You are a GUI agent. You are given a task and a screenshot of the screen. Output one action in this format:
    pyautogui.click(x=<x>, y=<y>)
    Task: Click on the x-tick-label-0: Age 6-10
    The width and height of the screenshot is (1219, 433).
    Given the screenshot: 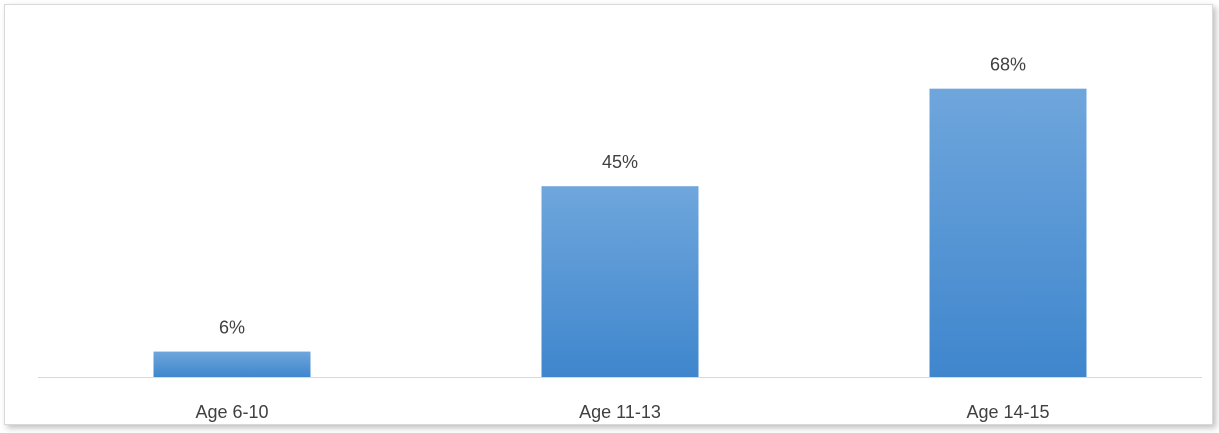 What is the action you would take?
    pyautogui.click(x=231, y=412)
    